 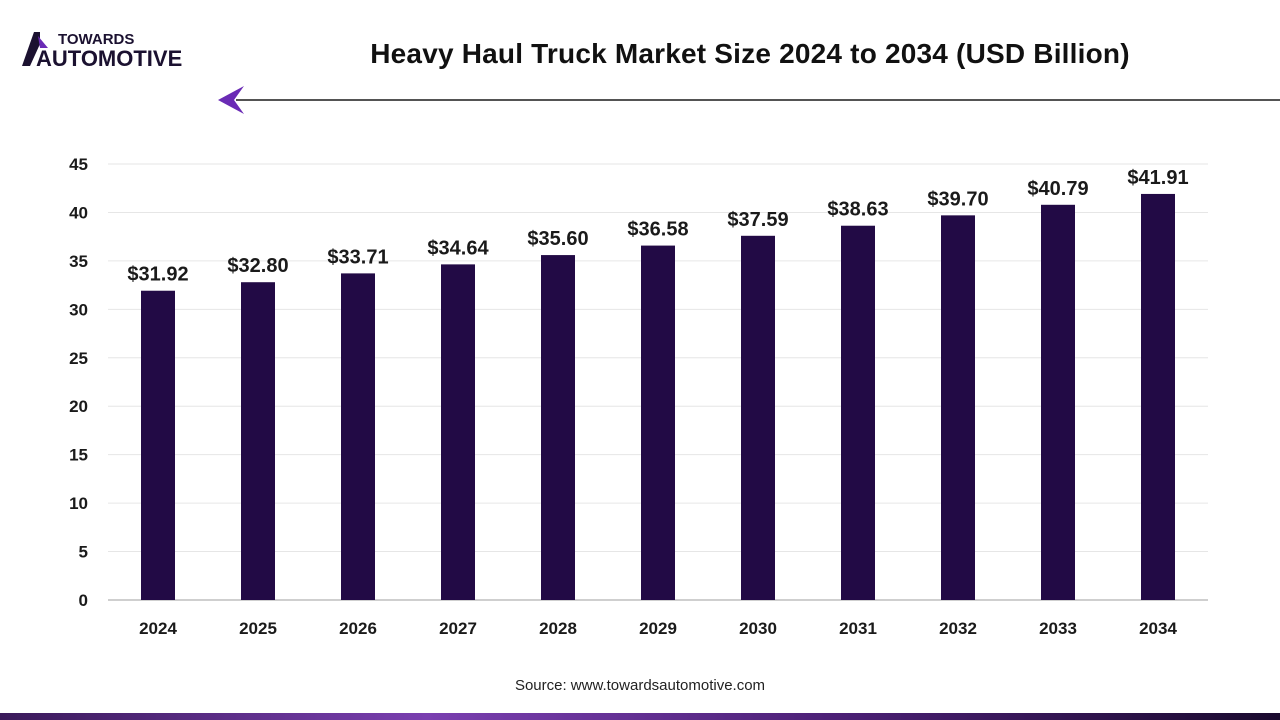 I want to click on bar-2027, so click(x=458, y=432).